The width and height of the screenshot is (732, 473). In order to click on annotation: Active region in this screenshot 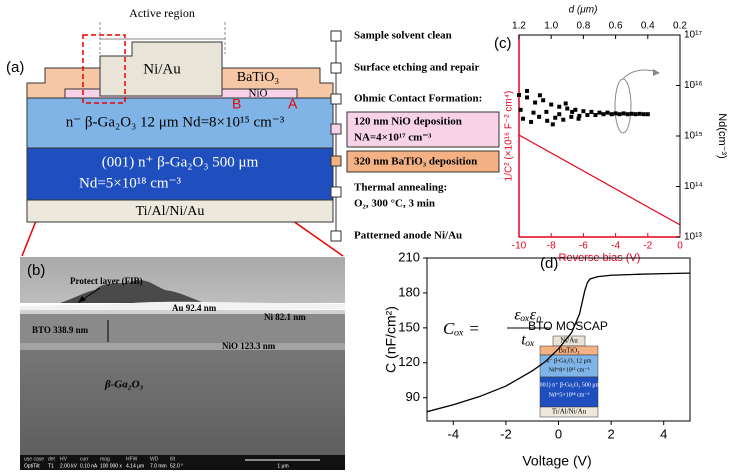, I will do `click(162, 13)`.